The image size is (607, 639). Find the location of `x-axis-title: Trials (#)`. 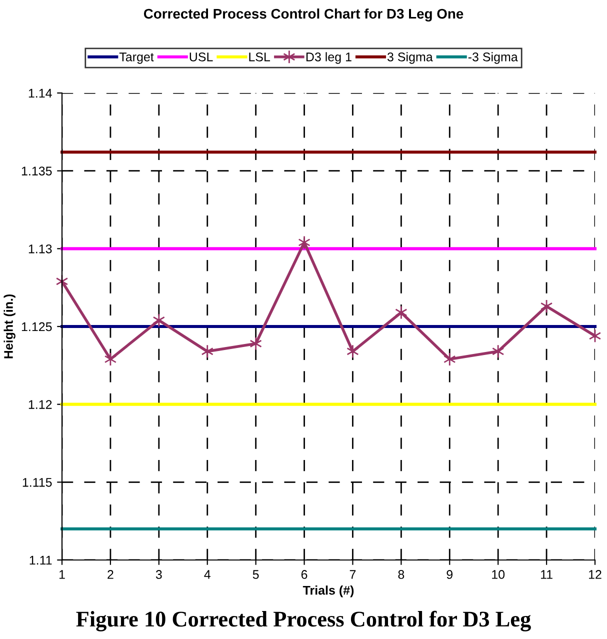

x-axis-title: Trials (#) is located at coordinates (328, 592).